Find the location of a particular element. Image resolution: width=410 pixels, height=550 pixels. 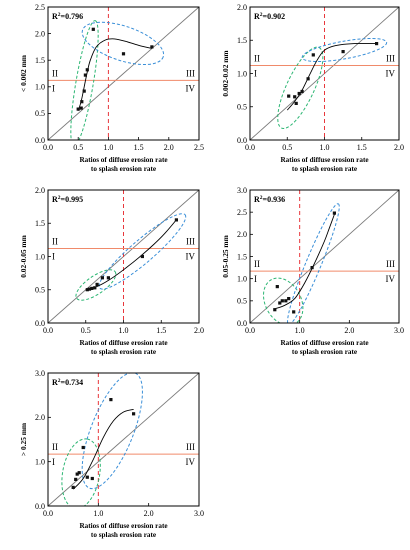

one-to-one-line is located at coordinates (123, 73).